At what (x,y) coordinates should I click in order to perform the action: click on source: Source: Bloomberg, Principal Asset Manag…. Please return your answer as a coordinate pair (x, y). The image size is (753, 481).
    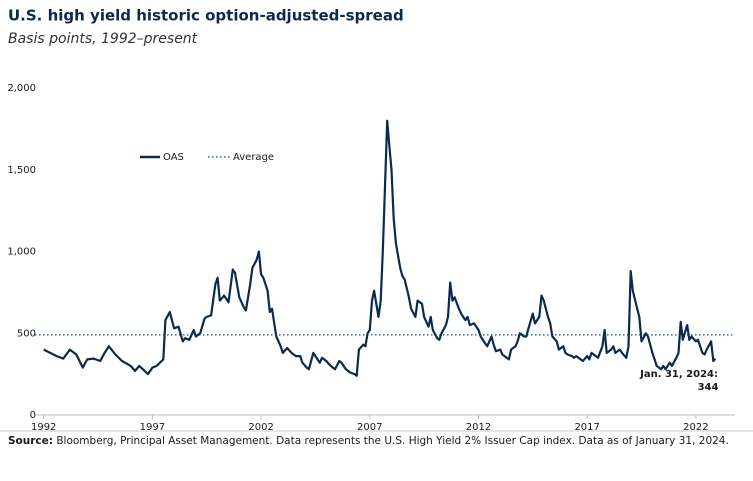
    Looking at the image, I should click on (368, 441).